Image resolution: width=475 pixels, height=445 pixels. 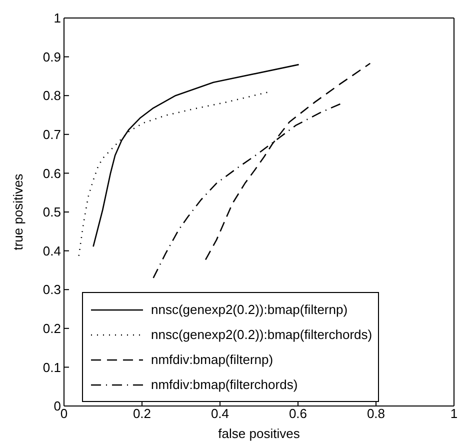 What do you see at coordinates (51, 290) in the screenshot?
I see `y-tick-label: 0.3` at bounding box center [51, 290].